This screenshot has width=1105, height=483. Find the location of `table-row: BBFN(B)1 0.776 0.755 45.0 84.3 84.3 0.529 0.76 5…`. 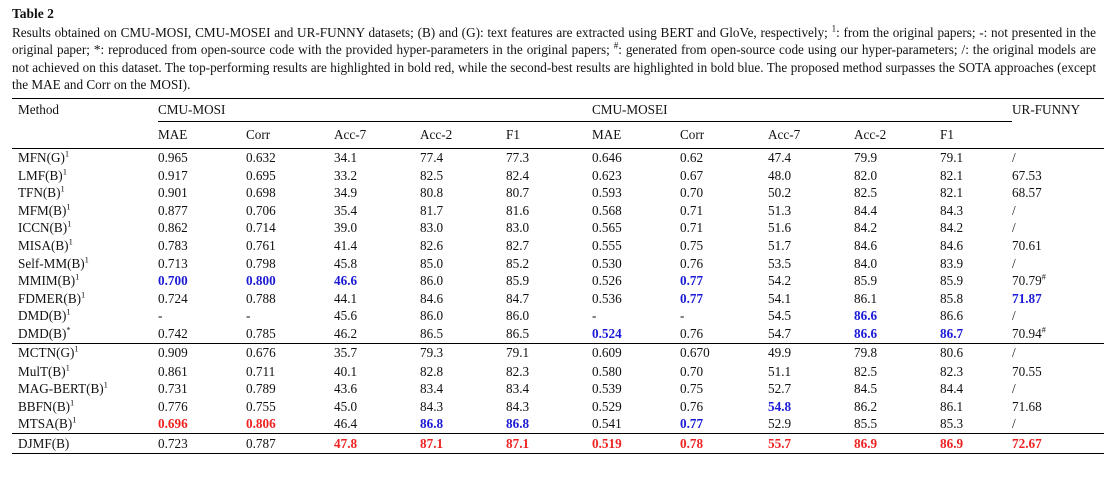

table-row: BBFN(B)1 0.776 0.755 45.0 84.3 84.3 0.529 0.76 5… is located at coordinates (558, 407).